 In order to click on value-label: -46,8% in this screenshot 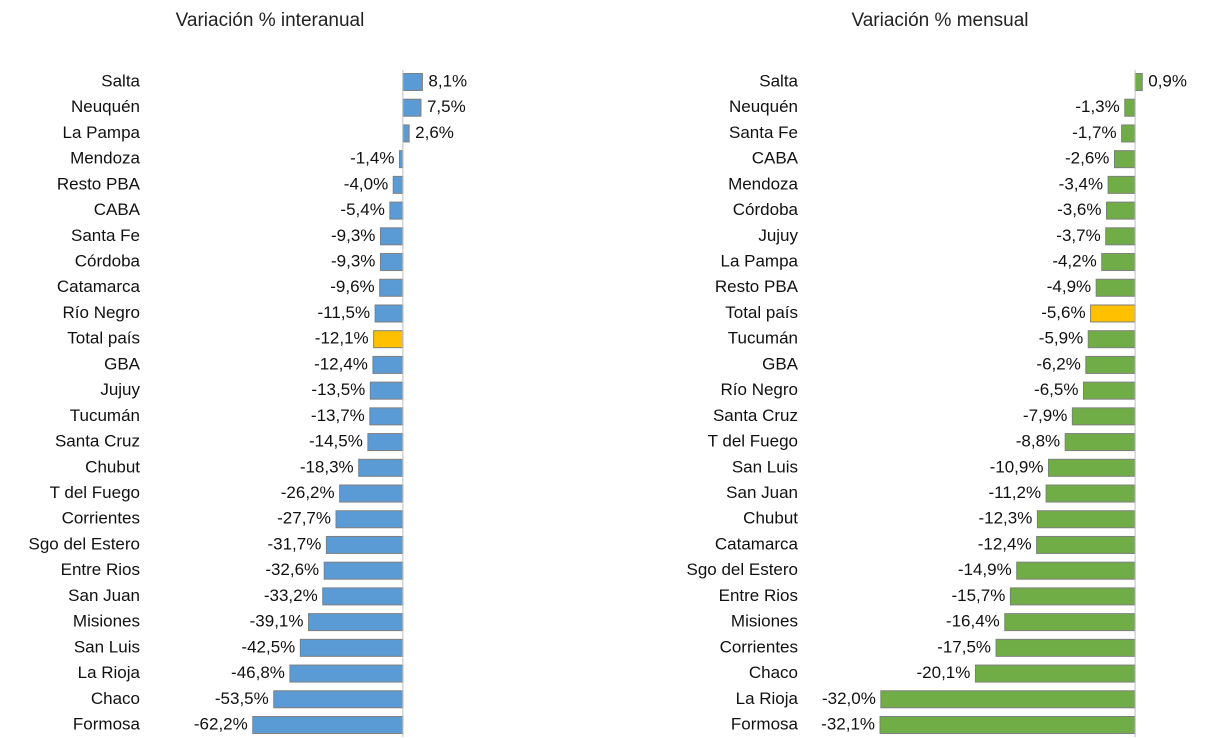, I will do `click(258, 672)`.